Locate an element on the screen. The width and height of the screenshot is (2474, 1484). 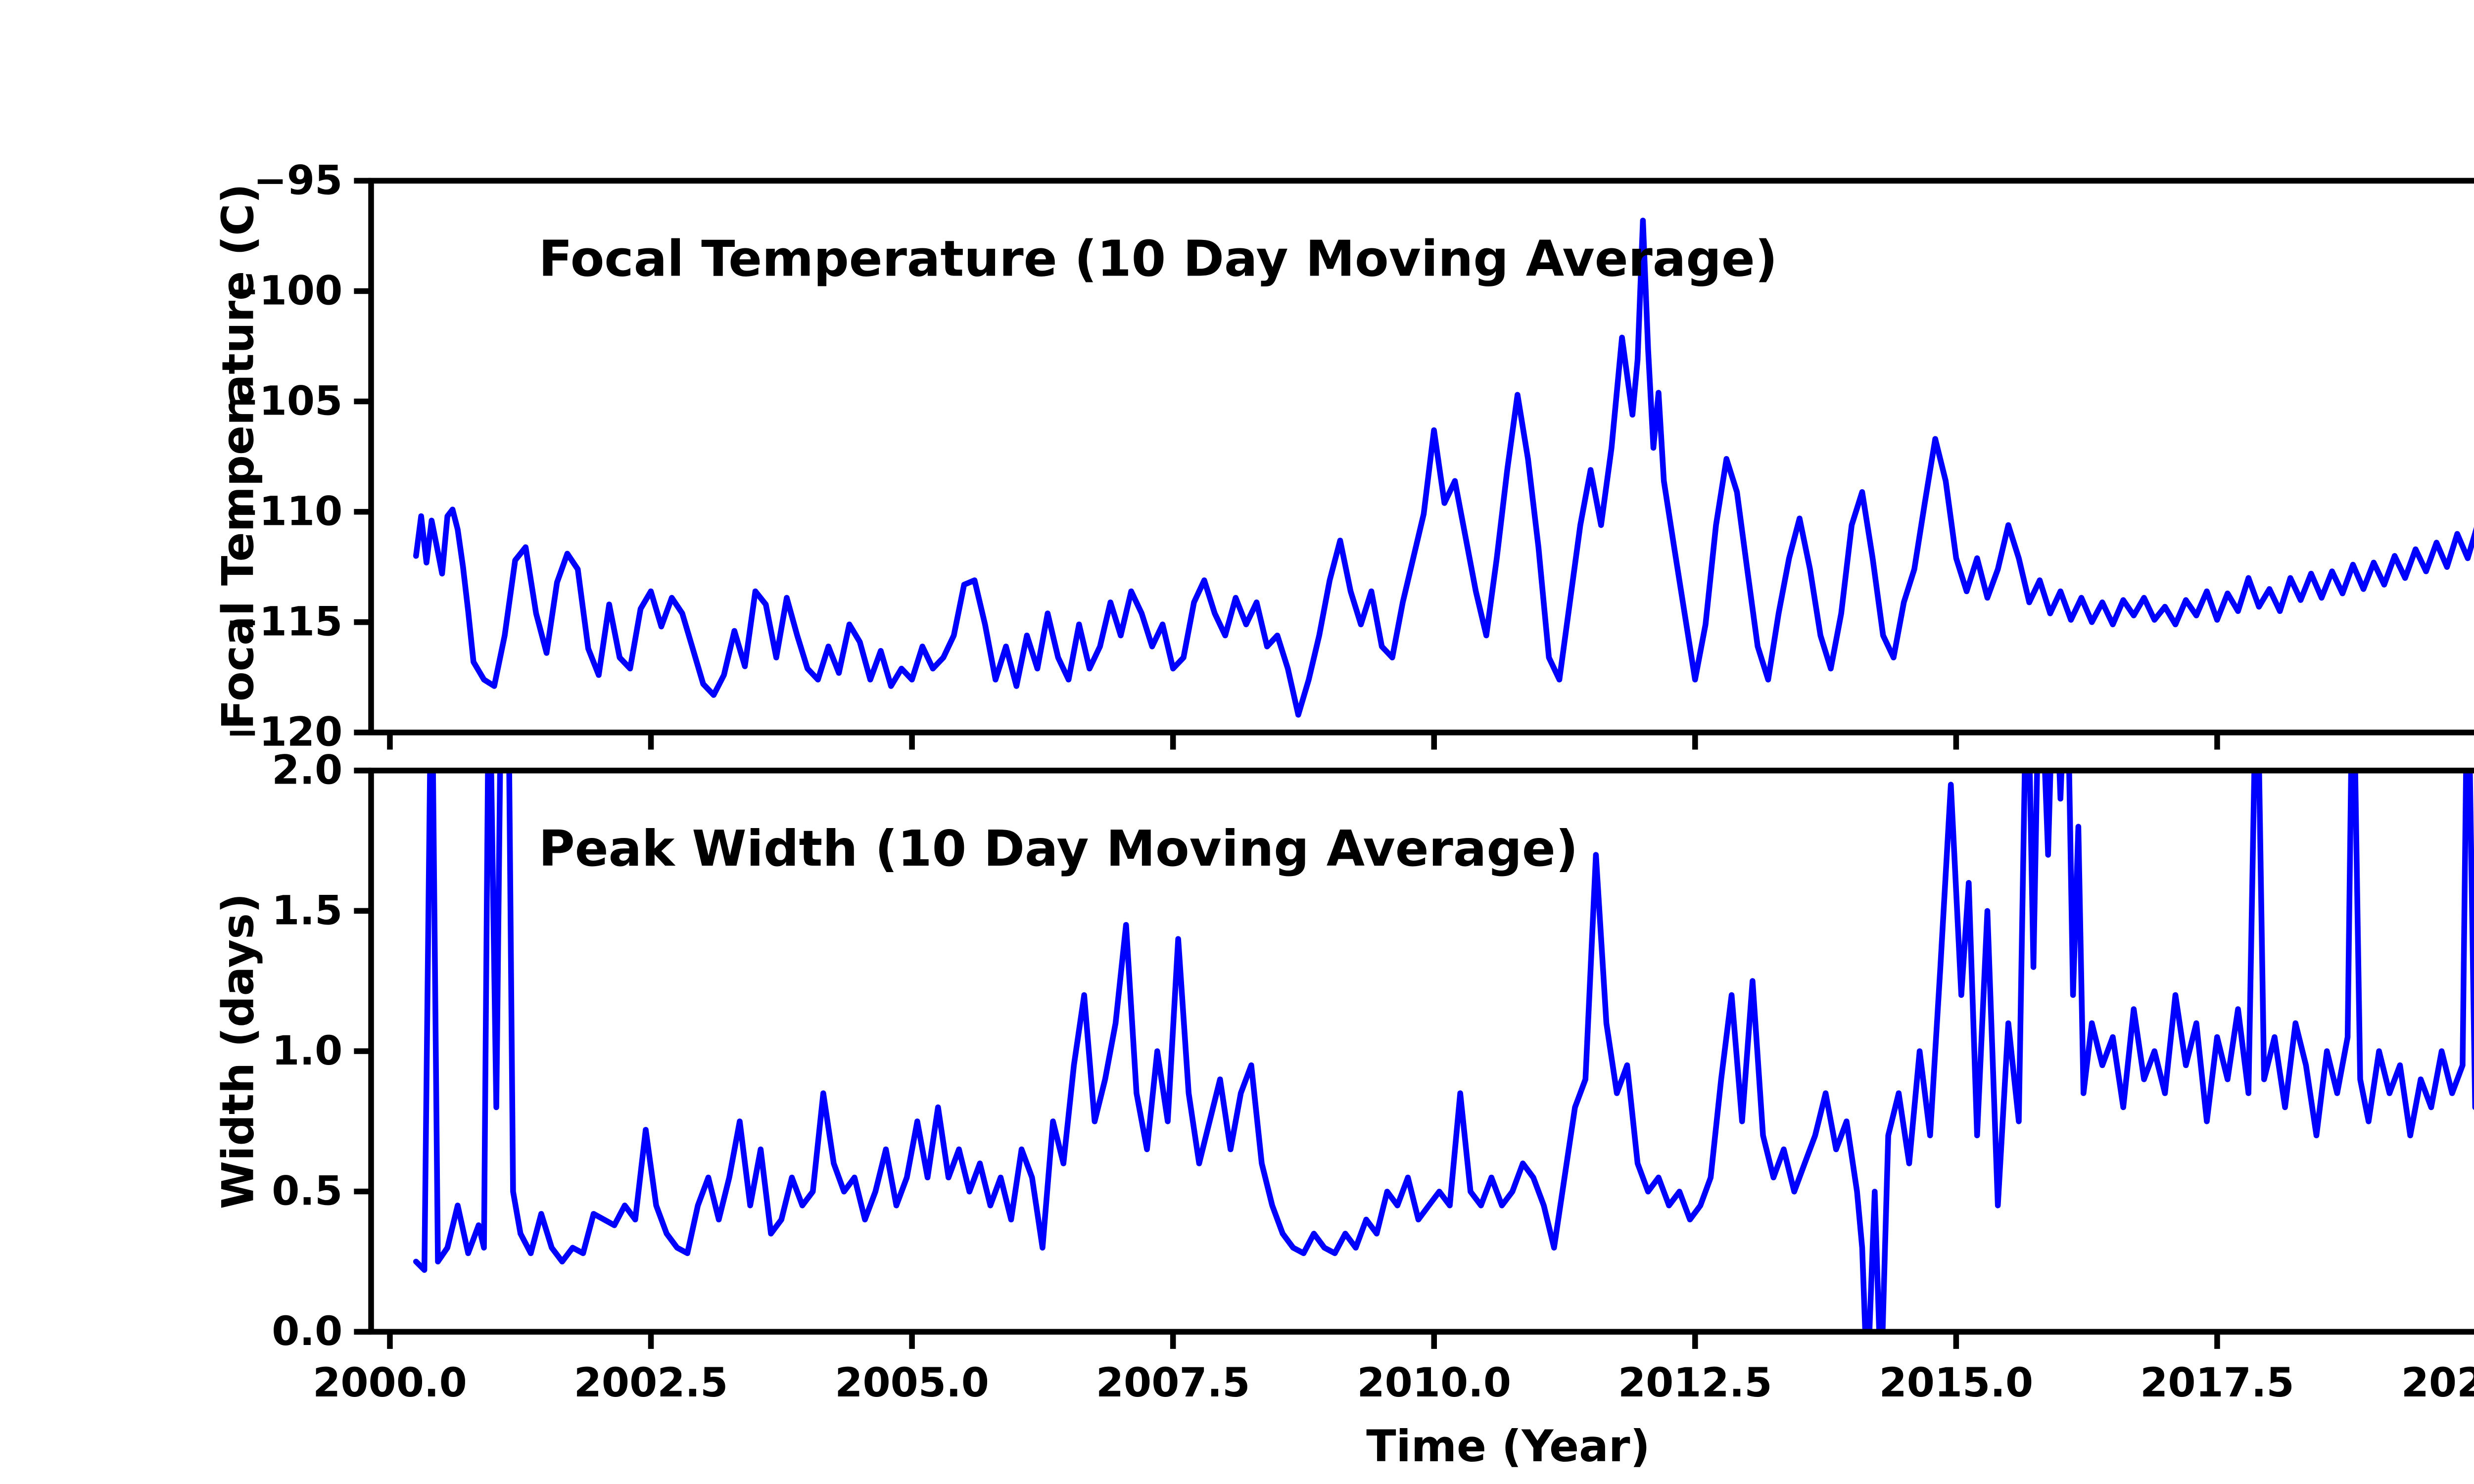
x-axis-label: Time (Year) is located at coordinates (1508, 1446).